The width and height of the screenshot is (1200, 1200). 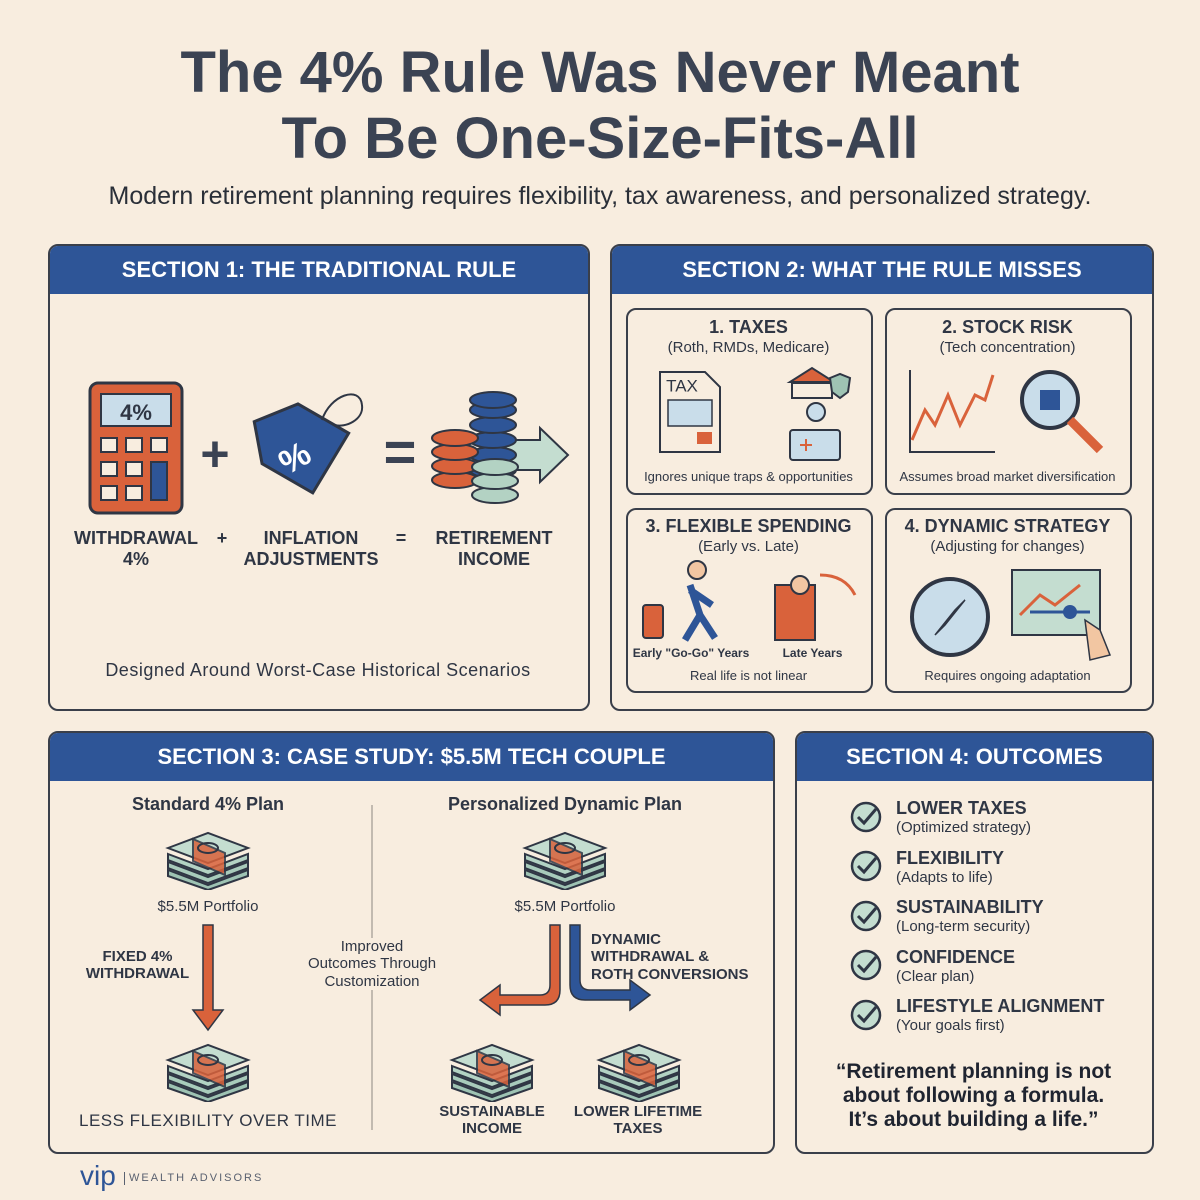 I want to click on outcome-title: SUSTAINABILITY, so click(x=970, y=907).